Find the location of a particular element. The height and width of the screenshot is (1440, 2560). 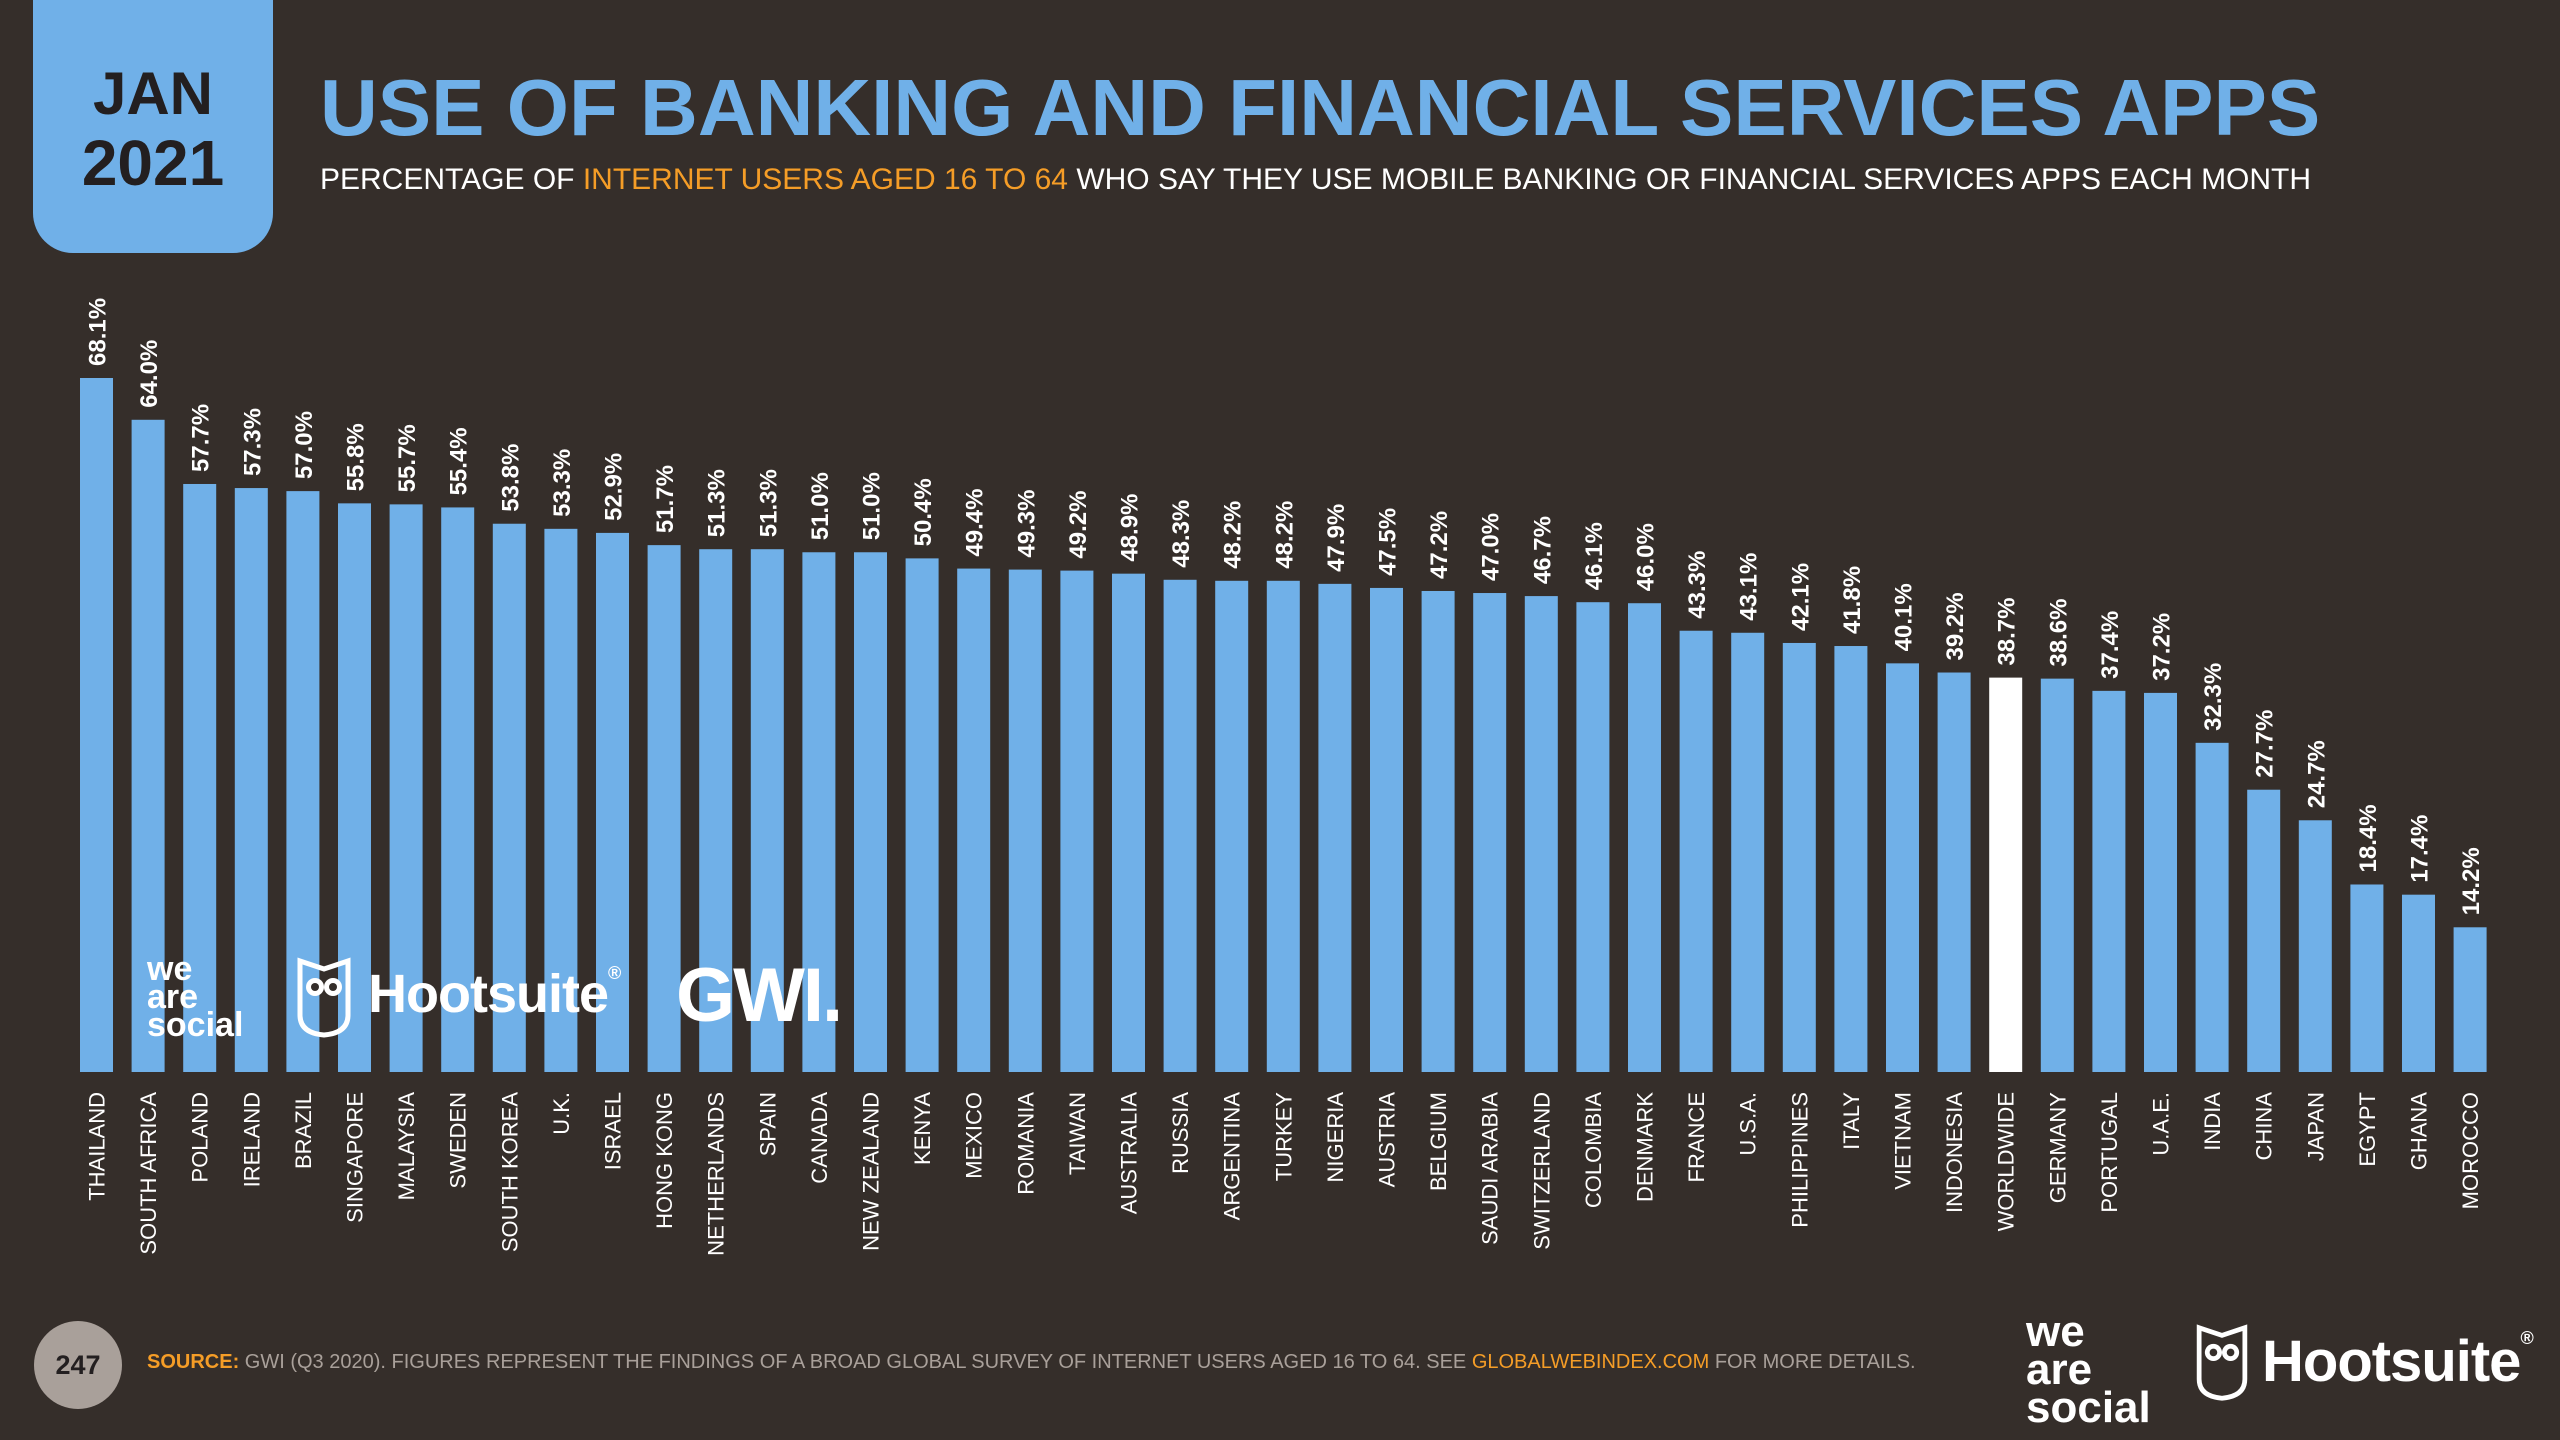

category-label-china: CHINA is located at coordinates (2264, 1126).